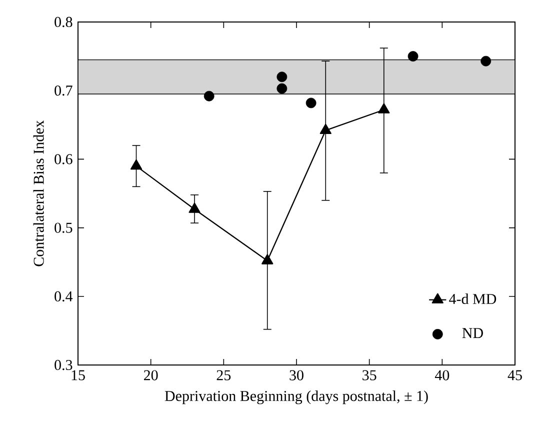 The image size is (538, 431). I want to click on y-tick-label: 0.7, so click(63, 91).